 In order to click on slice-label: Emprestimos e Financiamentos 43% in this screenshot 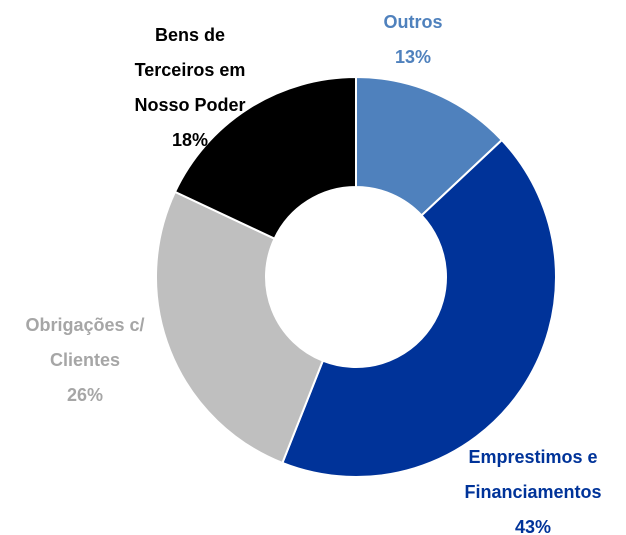, I will do `click(533, 487)`.